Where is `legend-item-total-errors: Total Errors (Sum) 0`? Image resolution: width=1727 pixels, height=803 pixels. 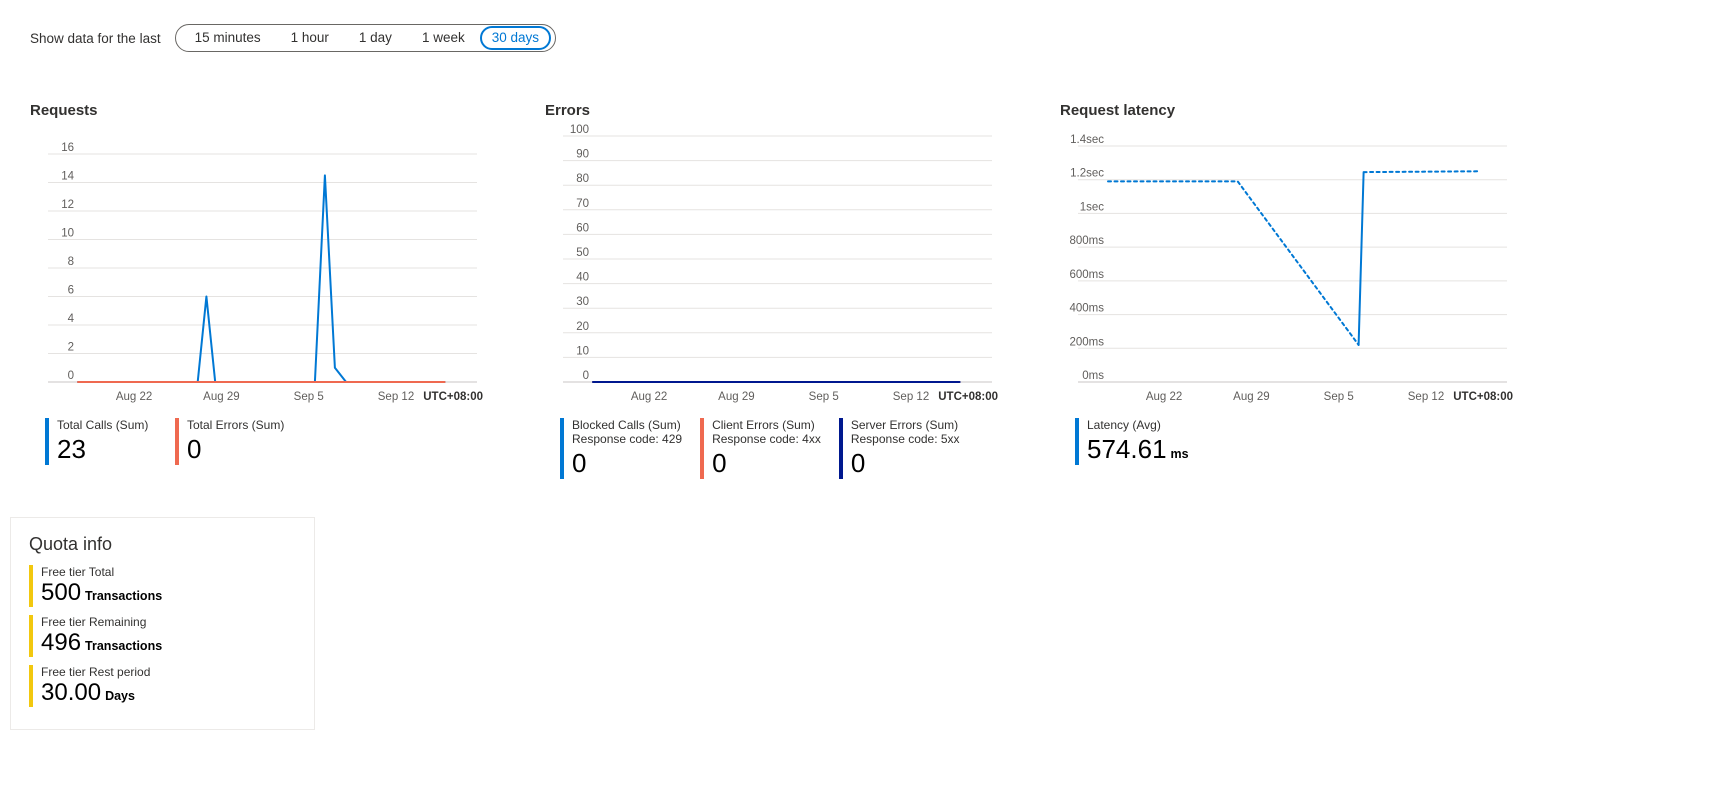
legend-item-total-errors: Total Errors (Sum) 0 is located at coordinates (231, 441).